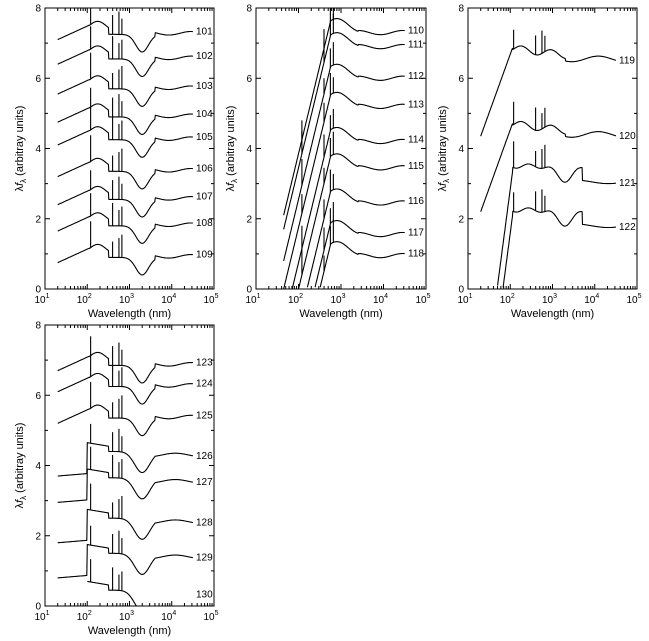 The width and height of the screenshot is (649, 641). Describe the element at coordinates (204, 169) in the screenshot. I see `series-label: 106` at that location.